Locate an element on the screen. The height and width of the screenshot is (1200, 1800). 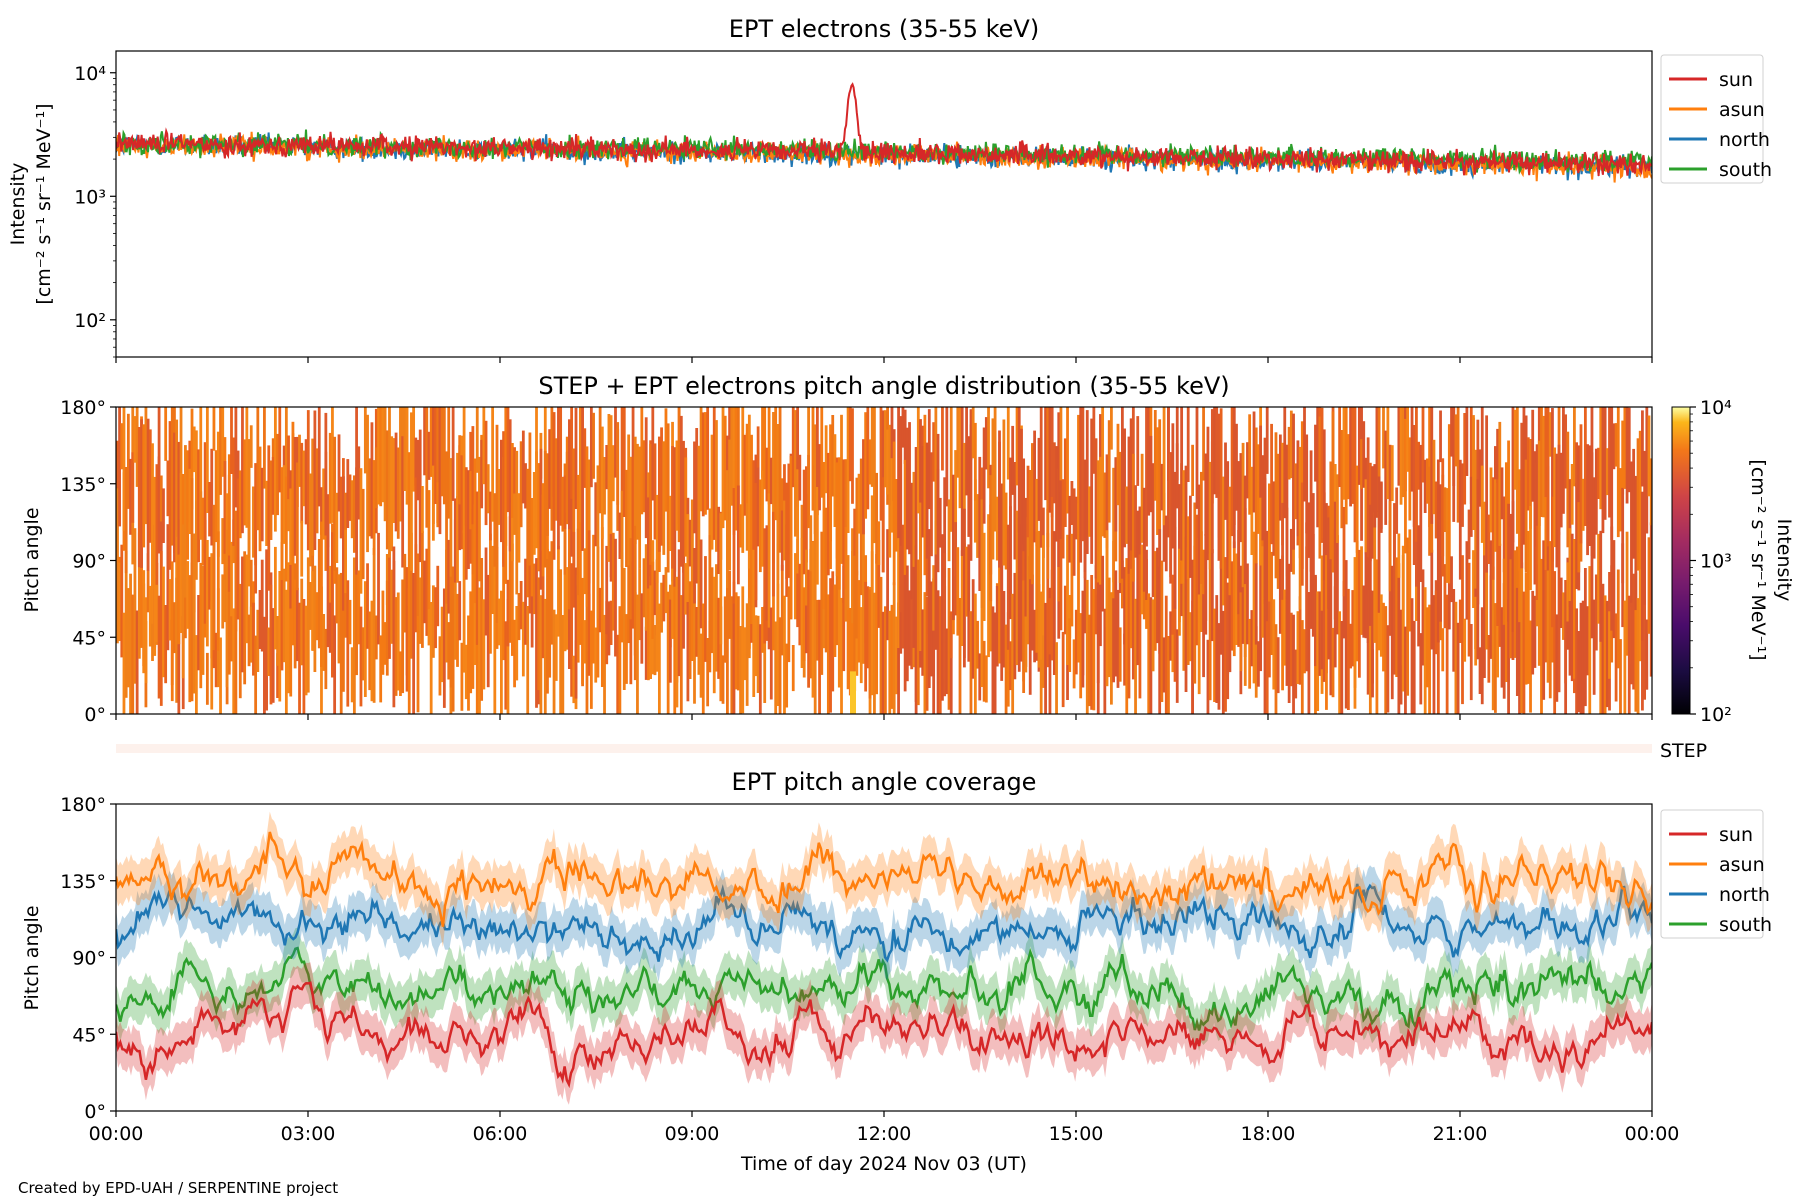
y-tick-label: 90° is located at coordinates (89, 562).